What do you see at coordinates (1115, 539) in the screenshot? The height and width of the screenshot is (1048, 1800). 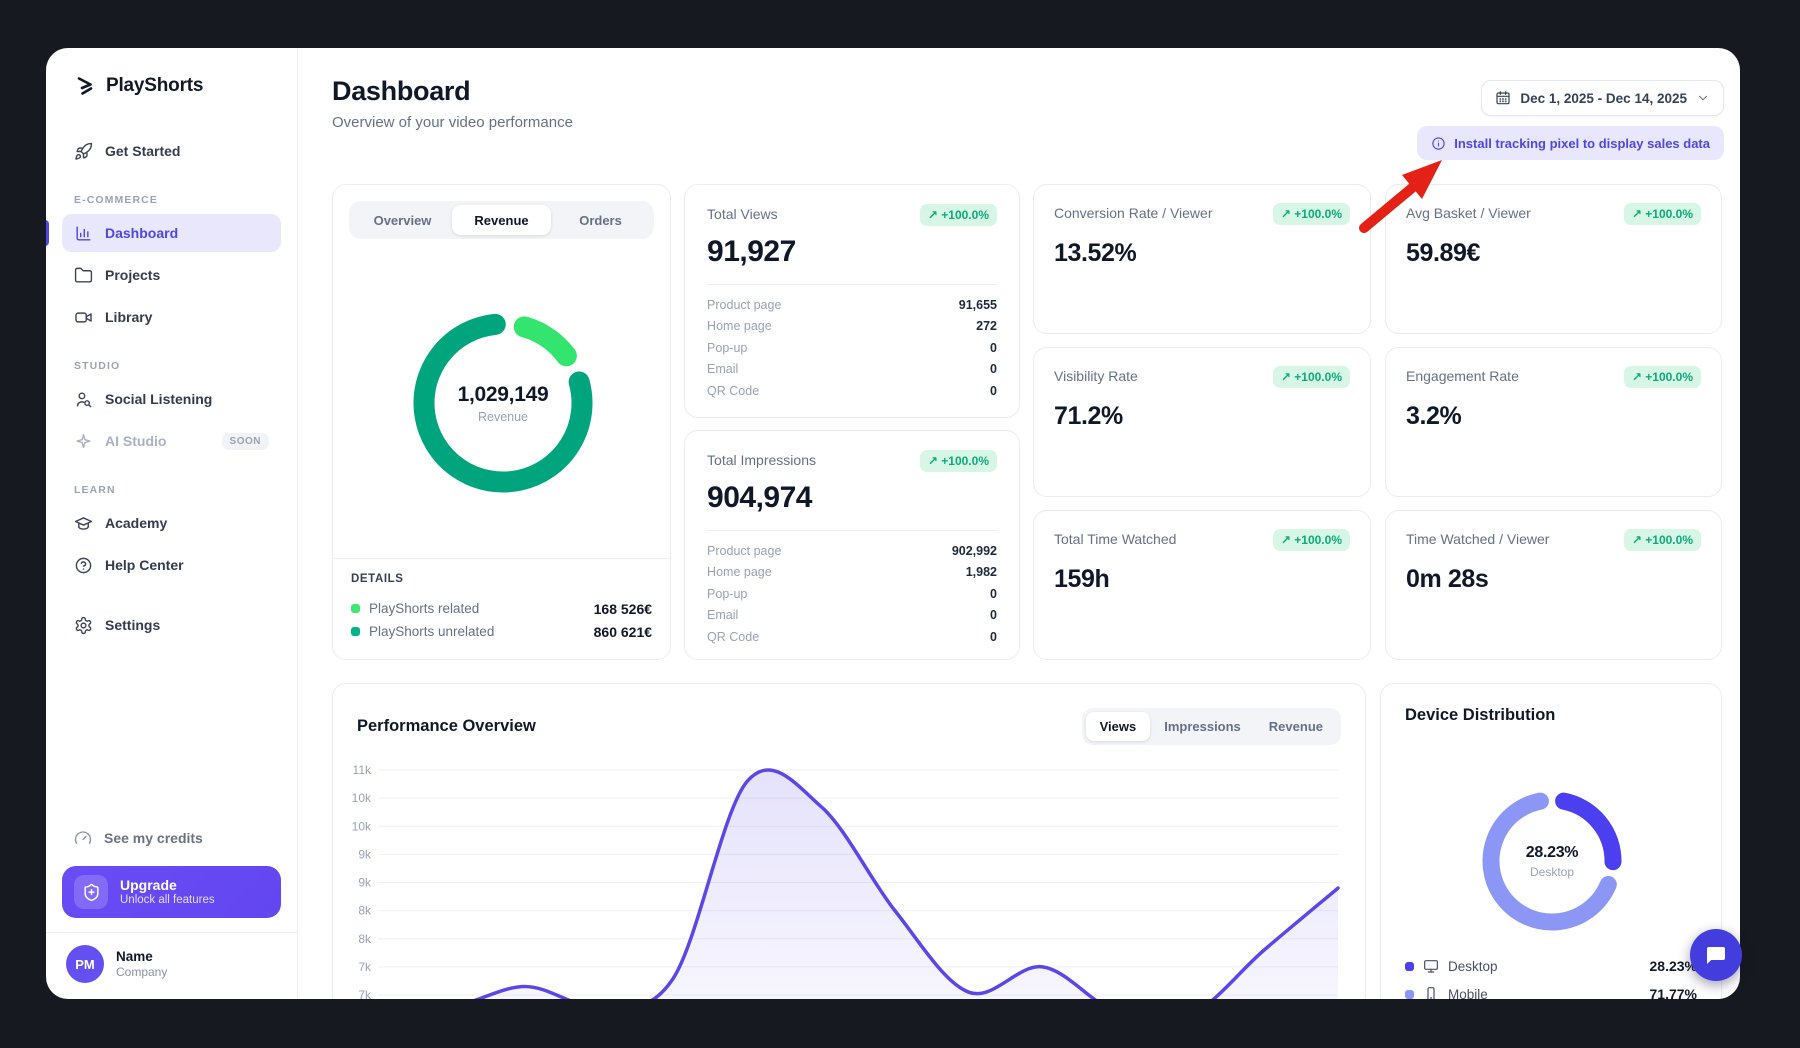 I see `card-label: Total Time Watched` at bounding box center [1115, 539].